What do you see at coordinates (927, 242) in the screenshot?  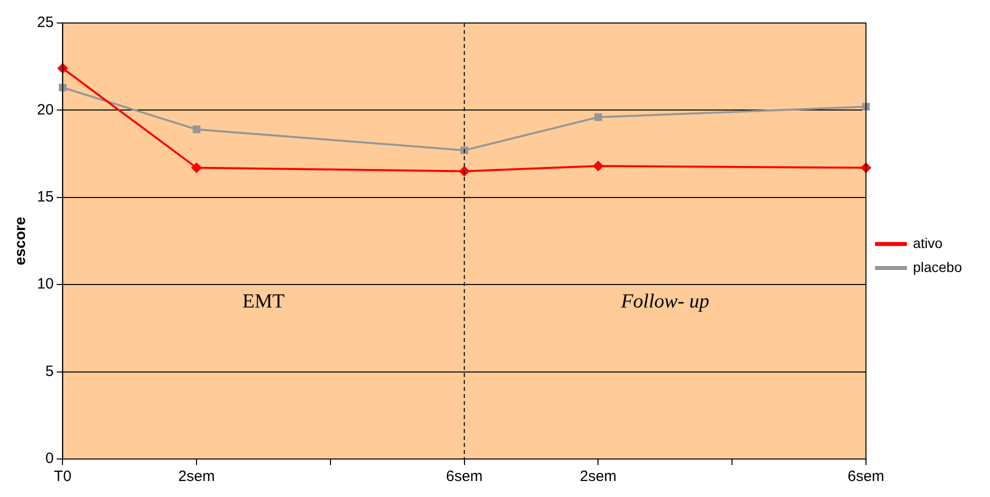 I see `legend-label: ativo` at bounding box center [927, 242].